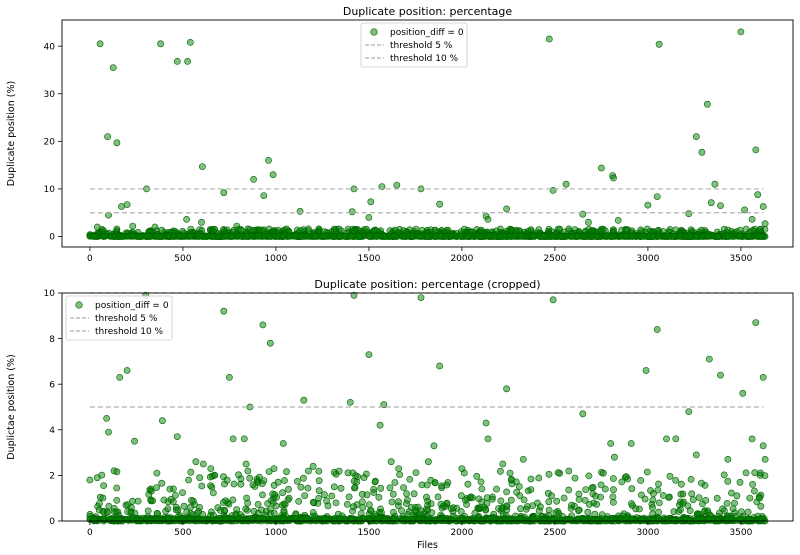 Image resolution: width=800 pixels, height=555 pixels. Describe the element at coordinates (368, 259) in the screenshot. I see `top-x-tick-label: 1500` at that location.